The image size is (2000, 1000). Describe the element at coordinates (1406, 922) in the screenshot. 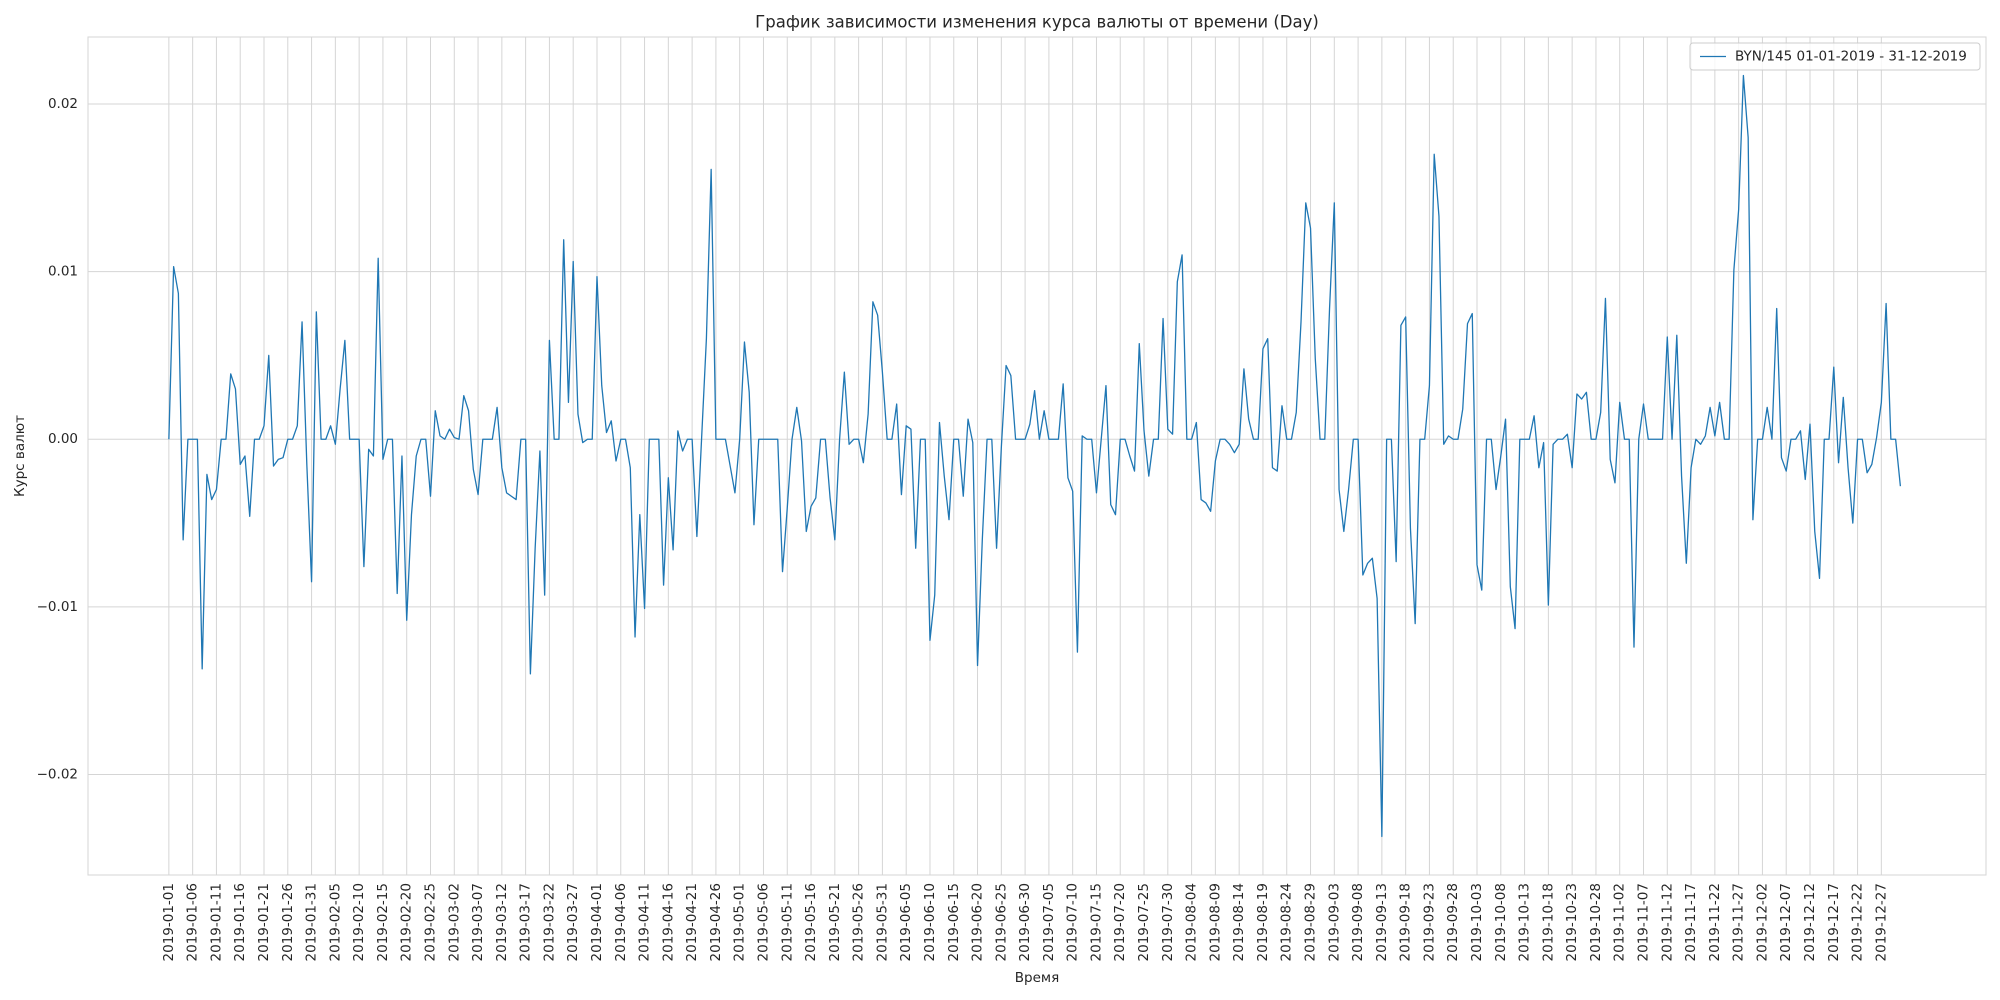

I see `x-tick-label: 2019-09-18` at that location.